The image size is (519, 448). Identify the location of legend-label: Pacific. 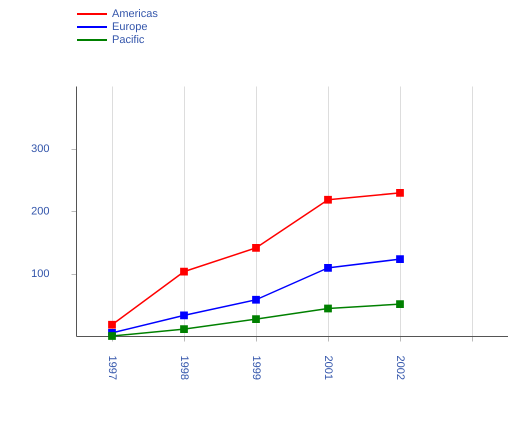
(128, 40).